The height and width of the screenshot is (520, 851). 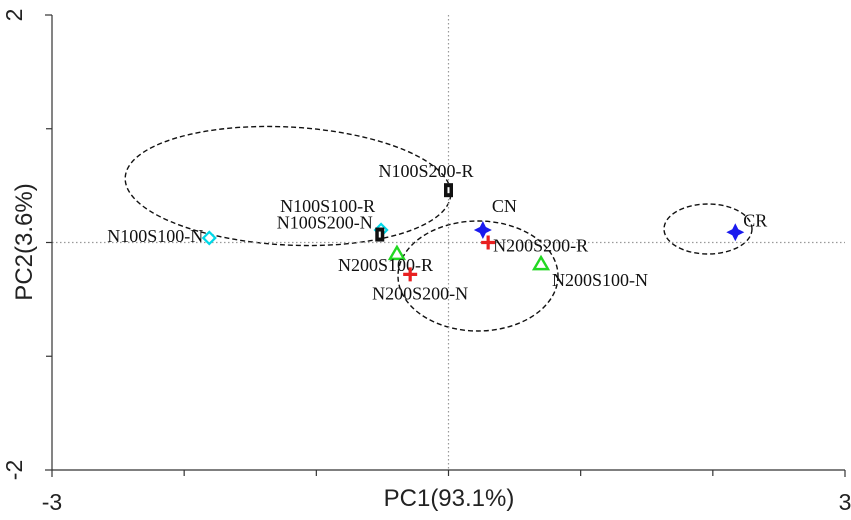 What do you see at coordinates (420, 293) in the screenshot?
I see `point-label: N200S200-N` at bounding box center [420, 293].